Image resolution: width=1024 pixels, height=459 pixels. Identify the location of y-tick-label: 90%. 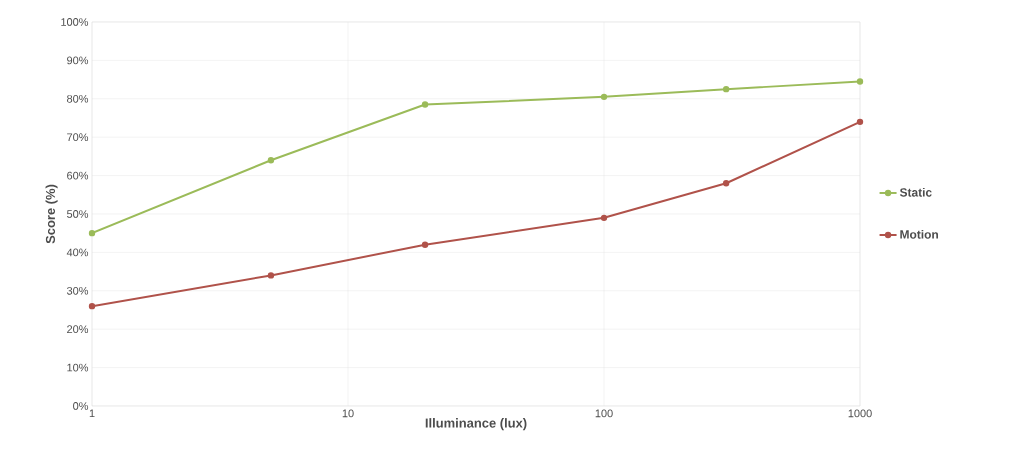
(78, 60).